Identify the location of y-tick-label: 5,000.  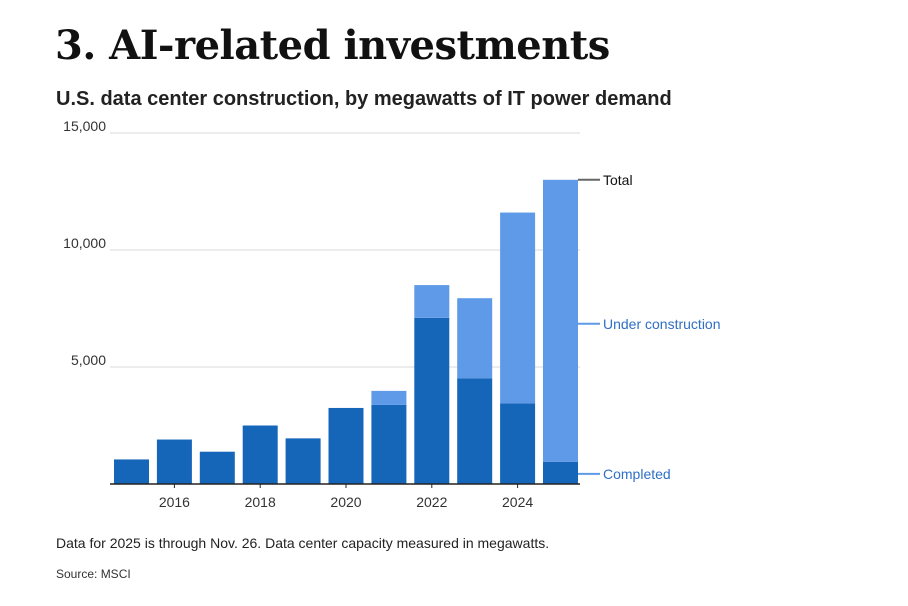
(88, 360).